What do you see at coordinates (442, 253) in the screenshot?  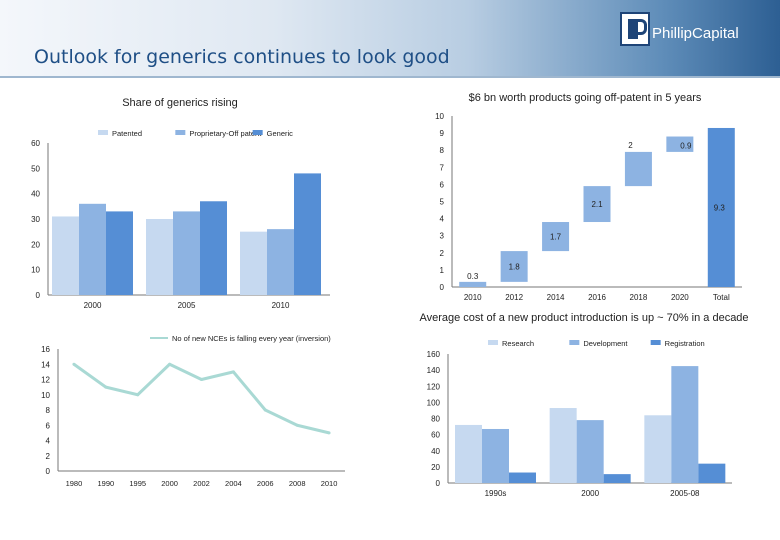 I see `chart2-ytick: 2` at bounding box center [442, 253].